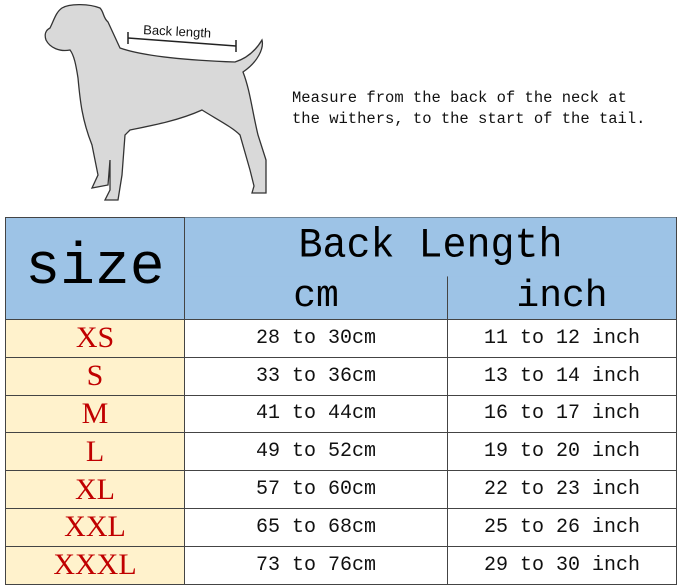 Image resolution: width=679 pixels, height=585 pixels. What do you see at coordinates (316, 297) in the screenshot?
I see `cm-header: cm` at bounding box center [316, 297].